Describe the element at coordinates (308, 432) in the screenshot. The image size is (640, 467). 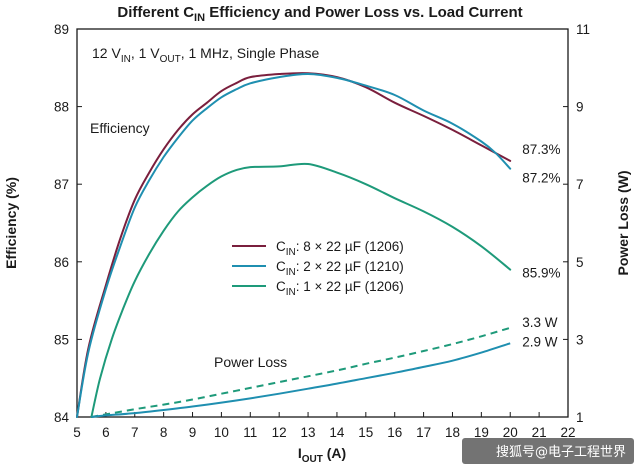
I see `x-tick-label: 13` at that location.